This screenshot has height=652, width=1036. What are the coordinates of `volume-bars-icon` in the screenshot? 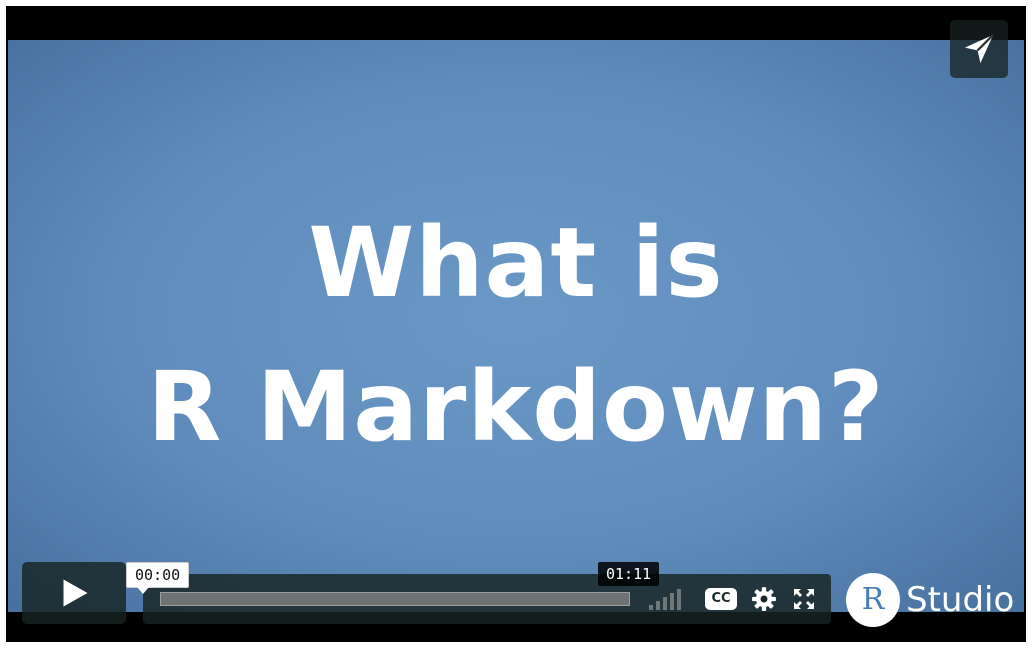 It's located at (669, 599).